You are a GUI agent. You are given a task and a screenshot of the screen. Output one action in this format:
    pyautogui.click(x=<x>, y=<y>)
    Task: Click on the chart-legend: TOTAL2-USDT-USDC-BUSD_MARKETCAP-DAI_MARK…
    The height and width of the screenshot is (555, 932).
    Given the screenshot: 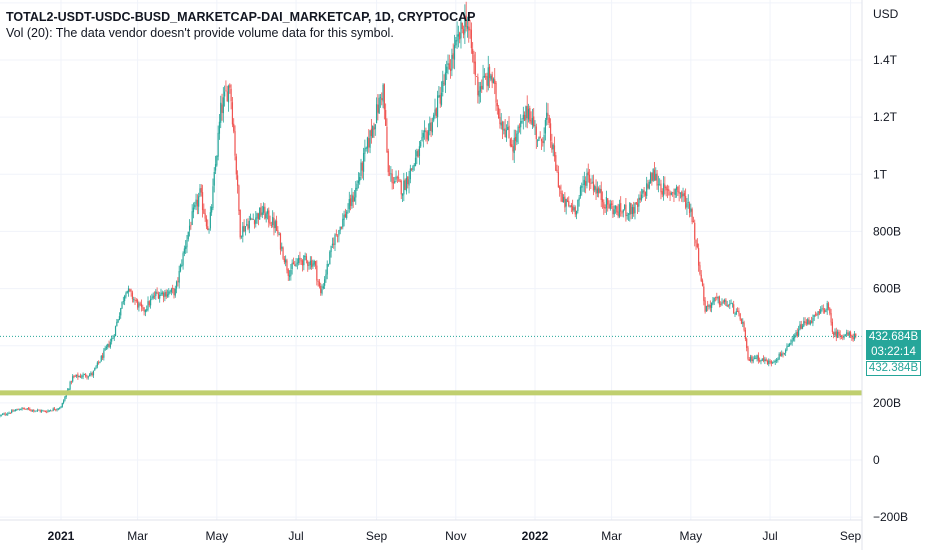 What is the action you would take?
    pyautogui.click(x=240, y=25)
    